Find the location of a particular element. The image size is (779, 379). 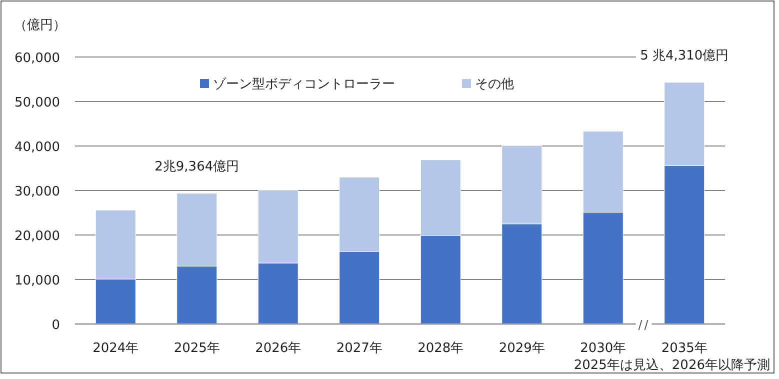

x-tick-label: 2024年 is located at coordinates (115, 348).